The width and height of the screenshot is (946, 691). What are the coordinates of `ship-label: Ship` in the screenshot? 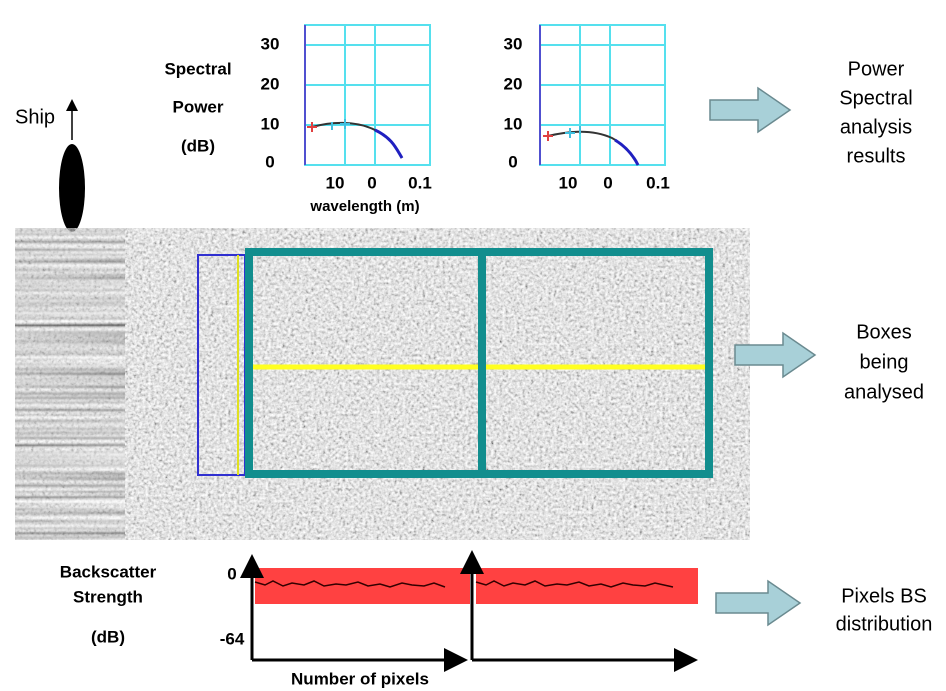 It's located at (35, 117).